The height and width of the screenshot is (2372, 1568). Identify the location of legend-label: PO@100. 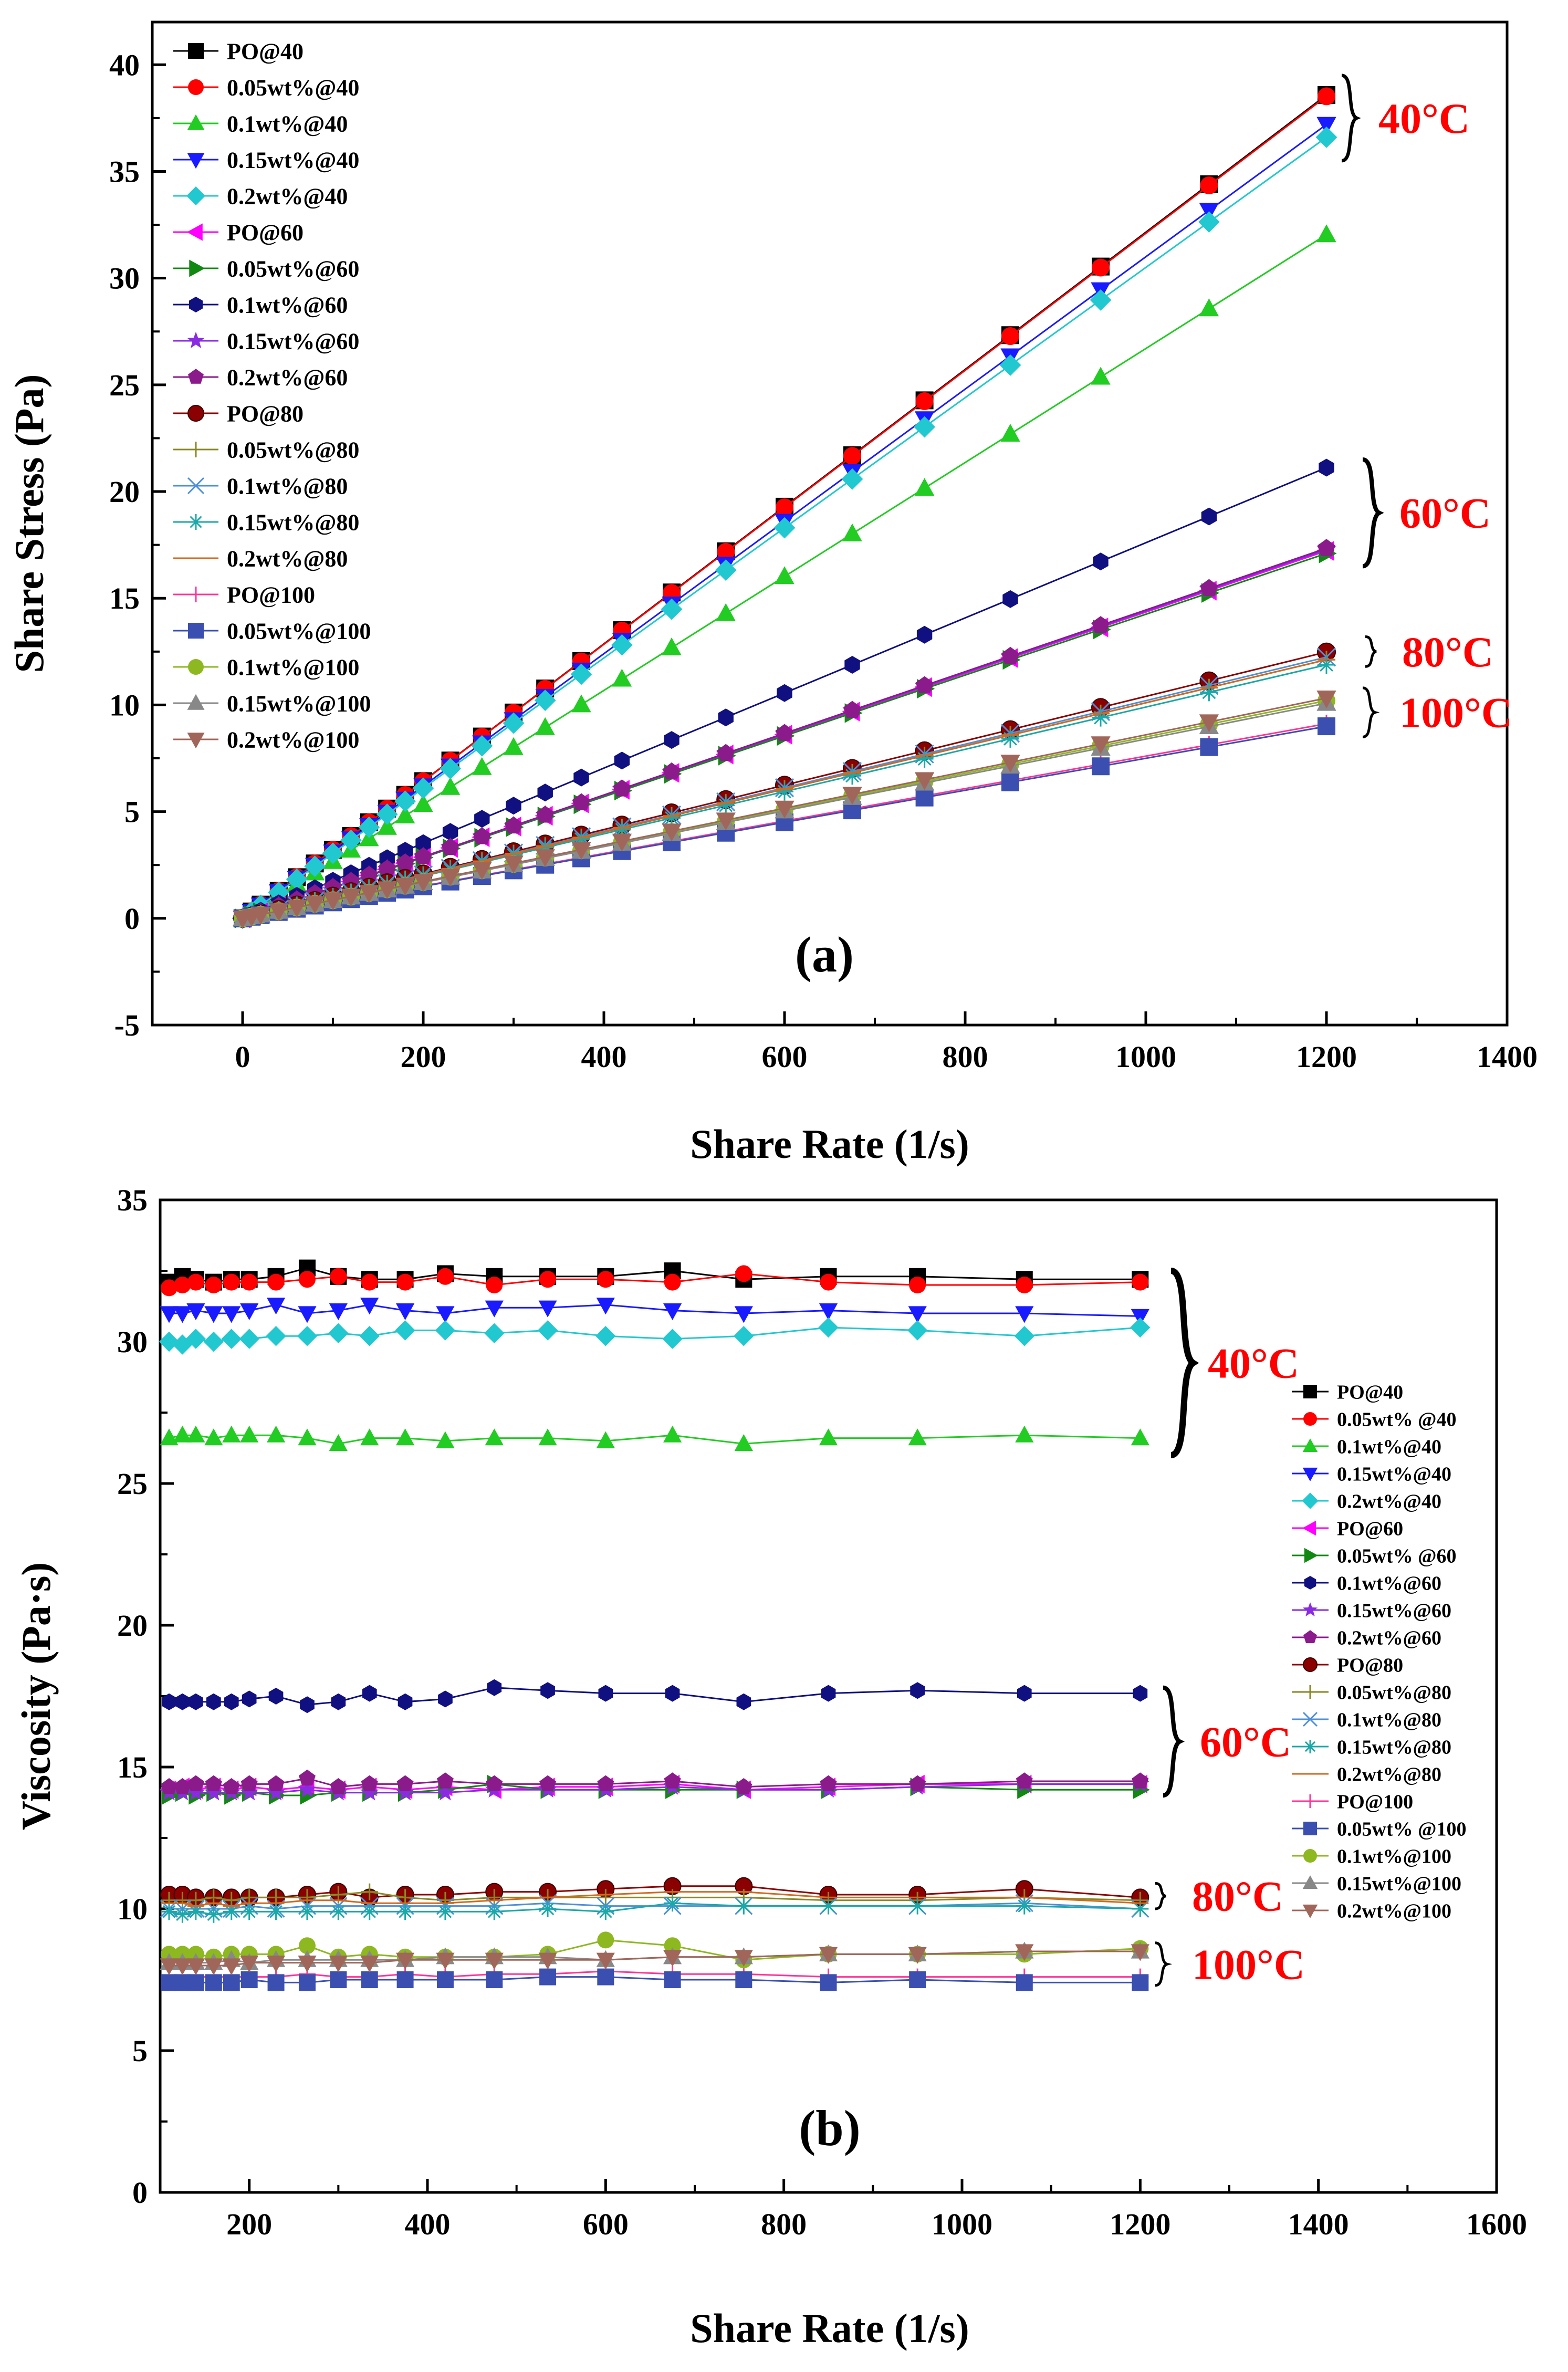
(1375, 1802).